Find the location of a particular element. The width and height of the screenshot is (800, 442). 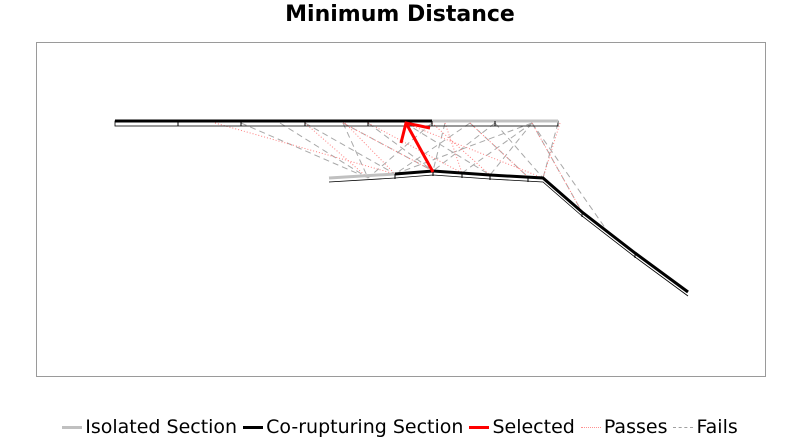

legend-item-selected: Selected is located at coordinates (522, 427).